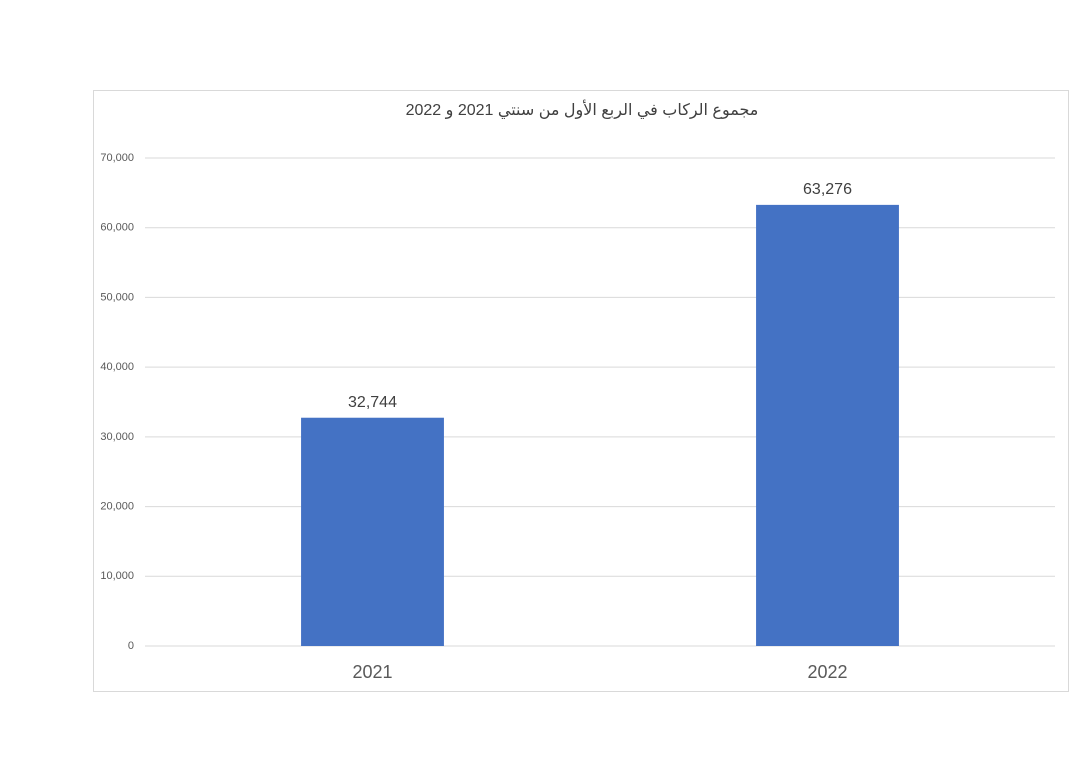 This screenshot has height=763, width=1080. I want to click on value-label: 63,276, so click(827, 189).